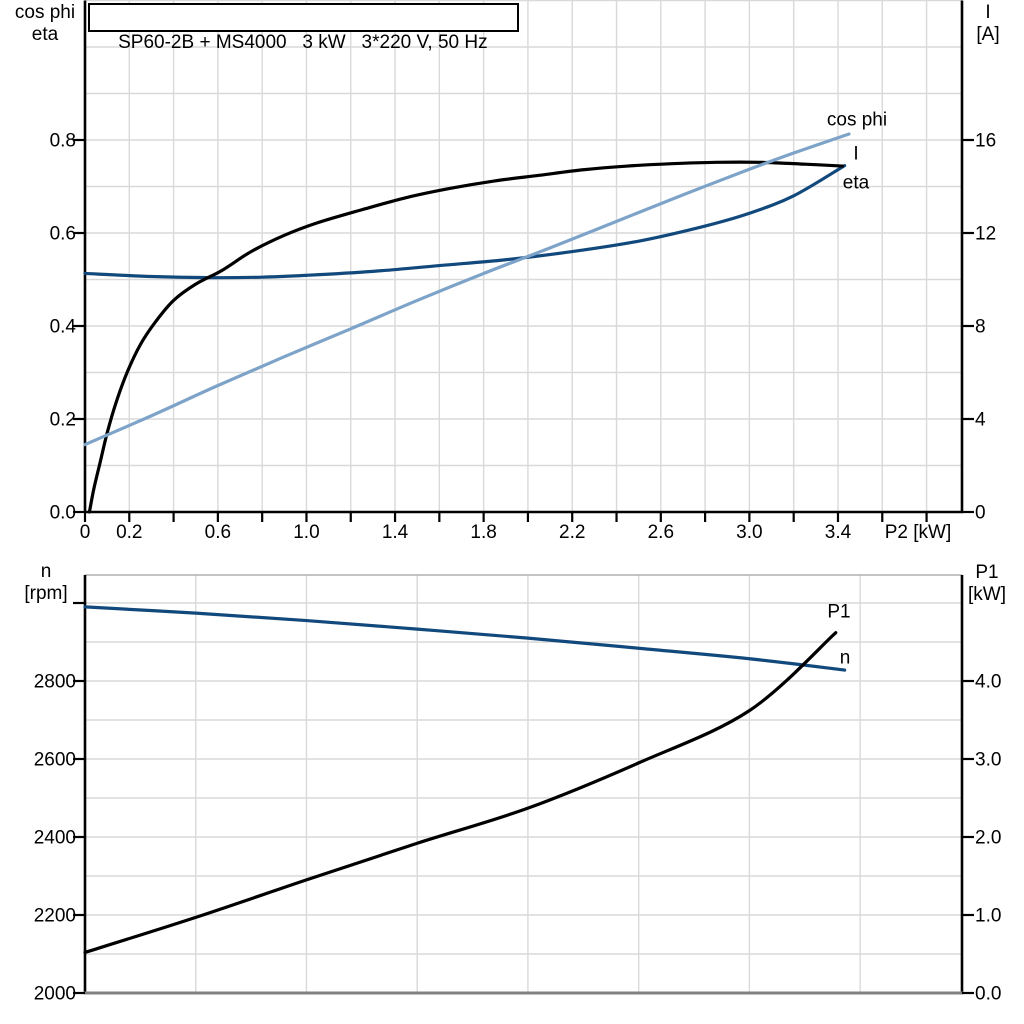  What do you see at coordinates (55, 682) in the screenshot?
I see `tick-label-left: 2800` at bounding box center [55, 682].